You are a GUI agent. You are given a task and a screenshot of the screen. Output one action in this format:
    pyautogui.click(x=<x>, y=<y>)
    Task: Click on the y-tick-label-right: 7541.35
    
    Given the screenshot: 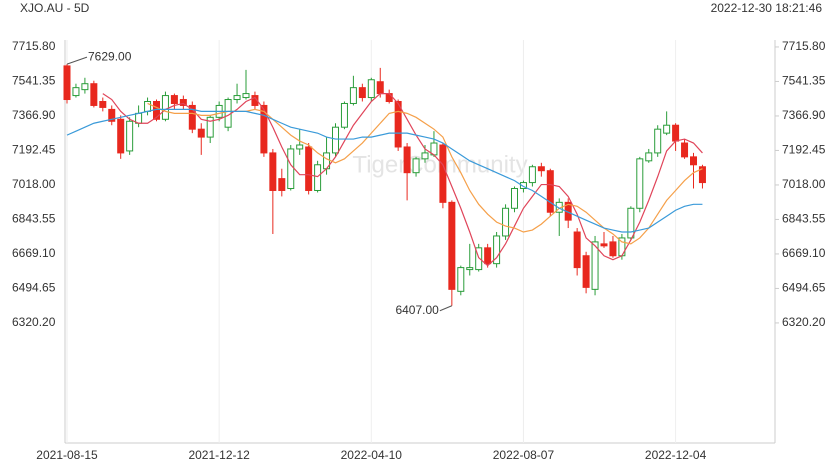 What is the action you would take?
    pyautogui.click(x=804, y=81)
    